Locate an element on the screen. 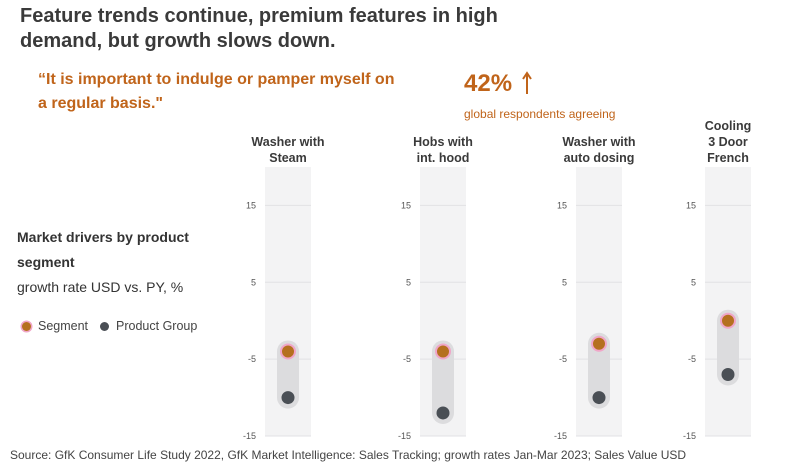 This screenshot has width=800, height=469. chart-legend: Segment Product Group is located at coordinates (115, 326).